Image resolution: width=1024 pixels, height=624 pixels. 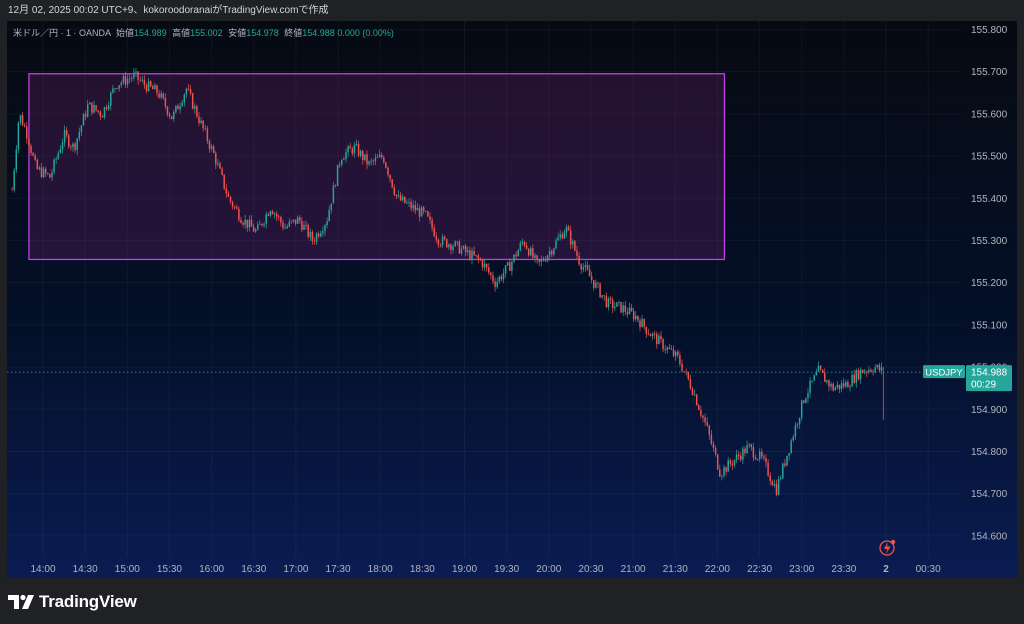 I want to click on time-tick-label: 16:30, so click(x=253, y=569).